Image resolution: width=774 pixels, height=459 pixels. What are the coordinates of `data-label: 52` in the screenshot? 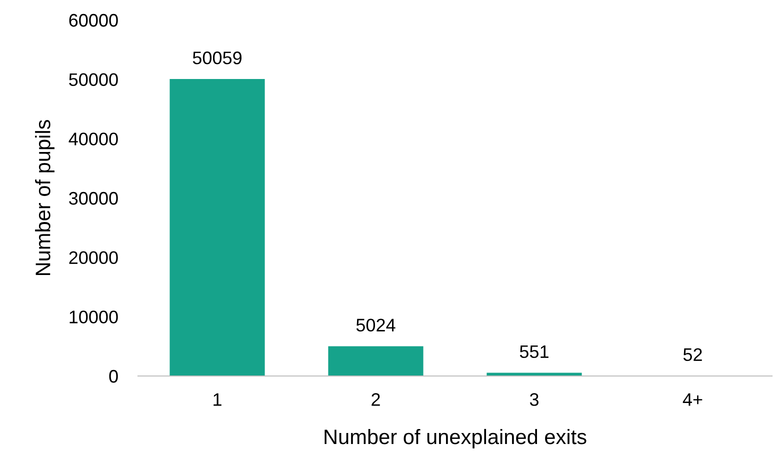 It's located at (692, 355).